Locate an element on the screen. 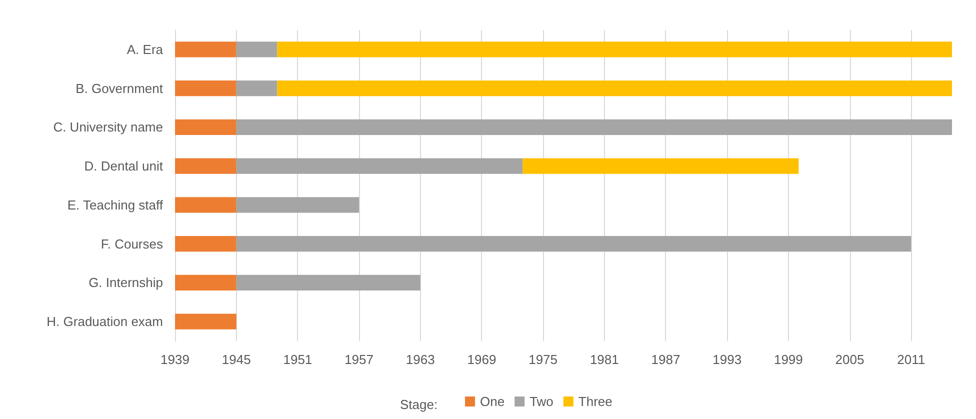 The width and height of the screenshot is (976, 419). x-tick-label: 1969 is located at coordinates (481, 359).